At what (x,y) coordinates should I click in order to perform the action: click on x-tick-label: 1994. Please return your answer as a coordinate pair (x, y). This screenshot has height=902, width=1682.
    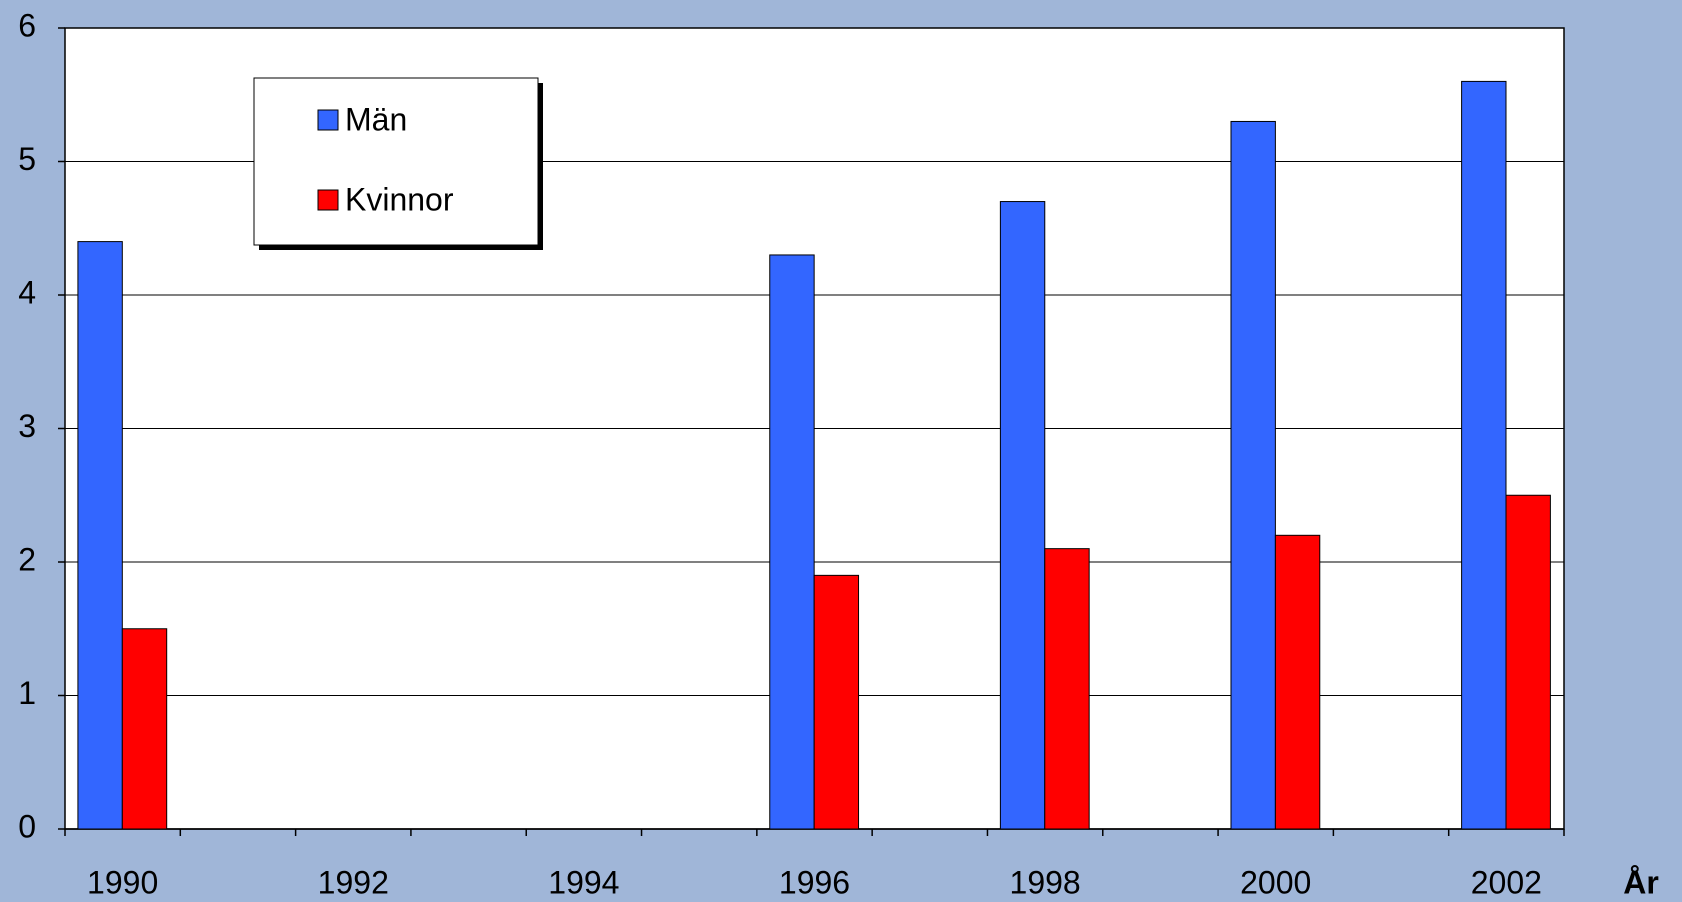
    Looking at the image, I should click on (583, 882).